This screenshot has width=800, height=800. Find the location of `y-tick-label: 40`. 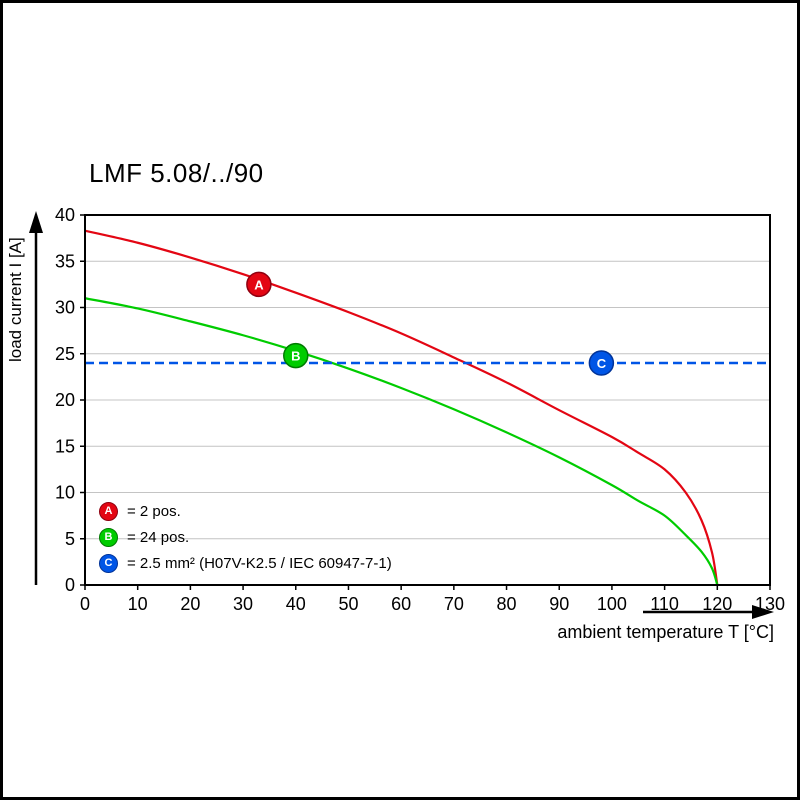

y-tick-label: 40 is located at coordinates (65, 215).